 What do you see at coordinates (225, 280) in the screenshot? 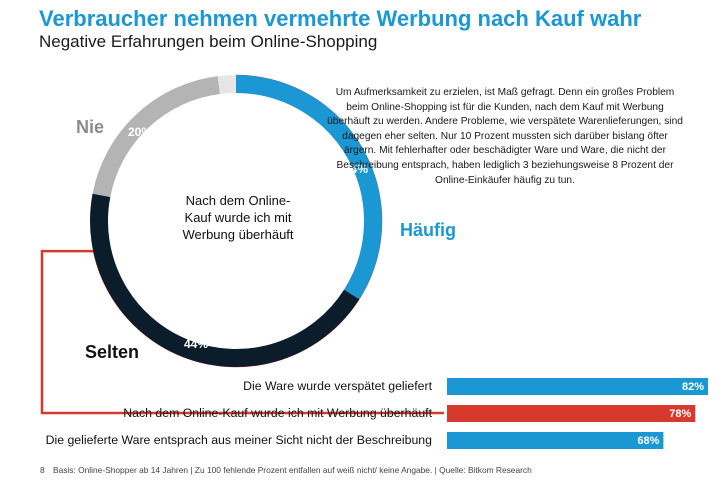
I see `donut-slice-selten` at bounding box center [225, 280].